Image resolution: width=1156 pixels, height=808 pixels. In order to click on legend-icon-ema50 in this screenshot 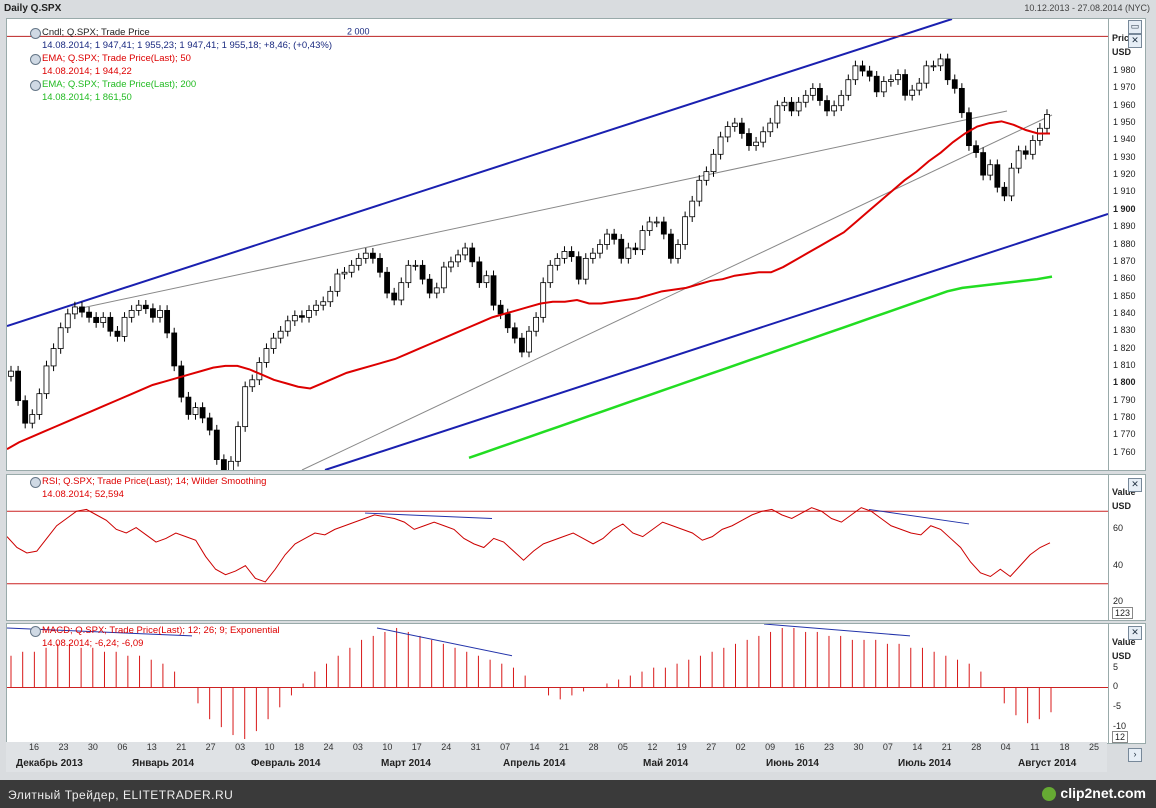, I will do `click(35, 59)`.